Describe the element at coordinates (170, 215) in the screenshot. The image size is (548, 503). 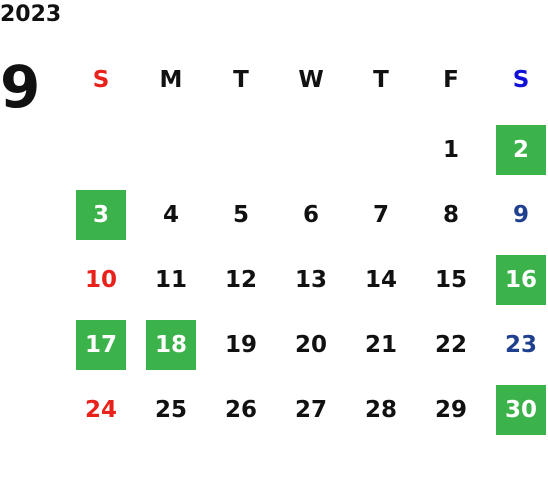
I see `day: 4` at that location.